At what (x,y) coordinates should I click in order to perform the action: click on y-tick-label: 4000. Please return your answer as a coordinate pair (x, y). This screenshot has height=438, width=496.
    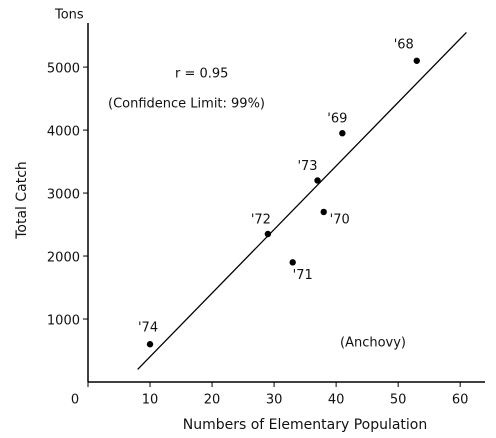
    Looking at the image, I should click on (63, 132).